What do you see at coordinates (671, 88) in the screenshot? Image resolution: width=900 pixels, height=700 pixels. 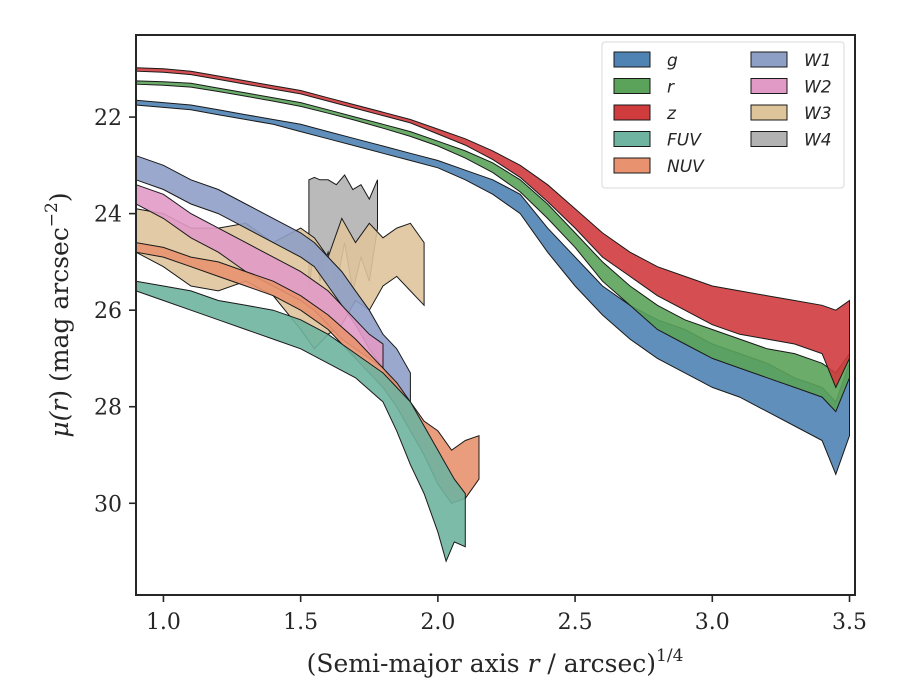 I see `legend-label: r` at bounding box center [671, 88].